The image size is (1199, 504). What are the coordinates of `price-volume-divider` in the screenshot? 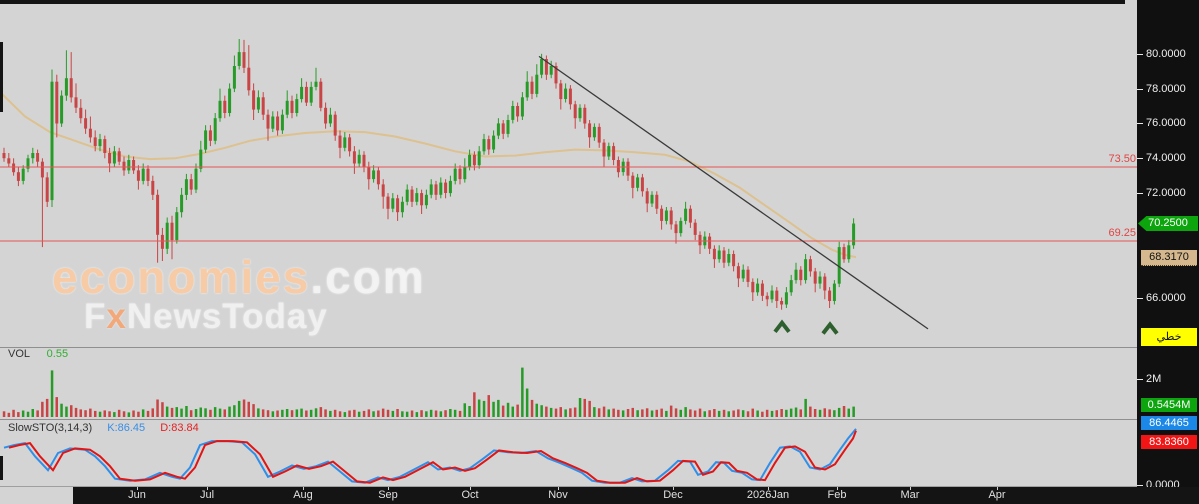 It's located at (568, 347).